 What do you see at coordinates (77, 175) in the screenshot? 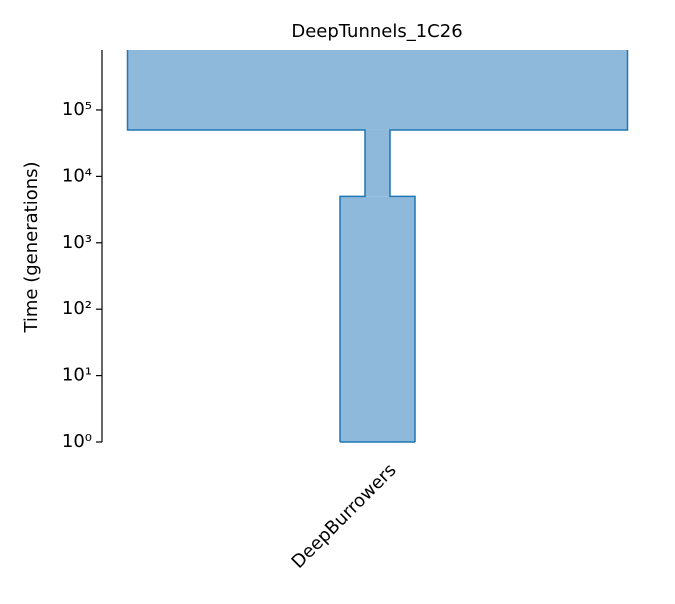
I see `y-tick-label: 10⁴` at bounding box center [77, 175].